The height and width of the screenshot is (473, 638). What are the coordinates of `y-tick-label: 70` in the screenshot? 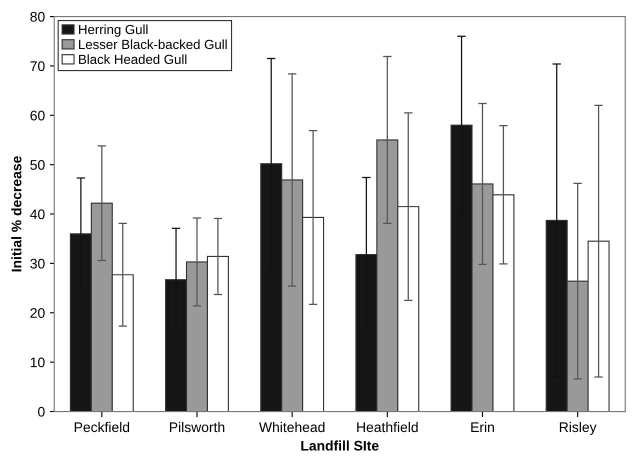 It's located at (37, 66).